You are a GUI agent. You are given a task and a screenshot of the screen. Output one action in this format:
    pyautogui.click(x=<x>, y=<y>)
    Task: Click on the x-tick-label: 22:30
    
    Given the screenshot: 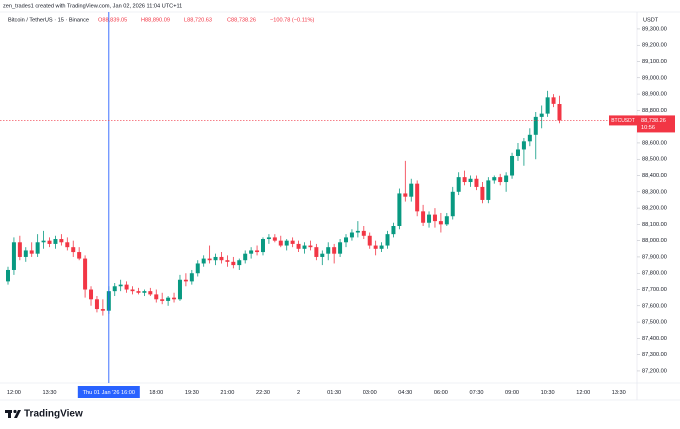 What is the action you would take?
    pyautogui.click(x=263, y=393)
    